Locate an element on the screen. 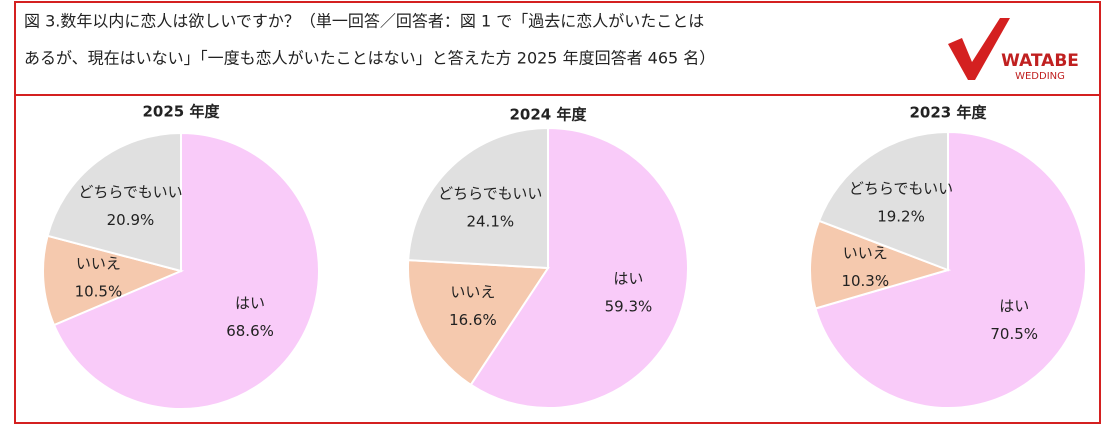  data-label: 10.3% is located at coordinates (865, 281).